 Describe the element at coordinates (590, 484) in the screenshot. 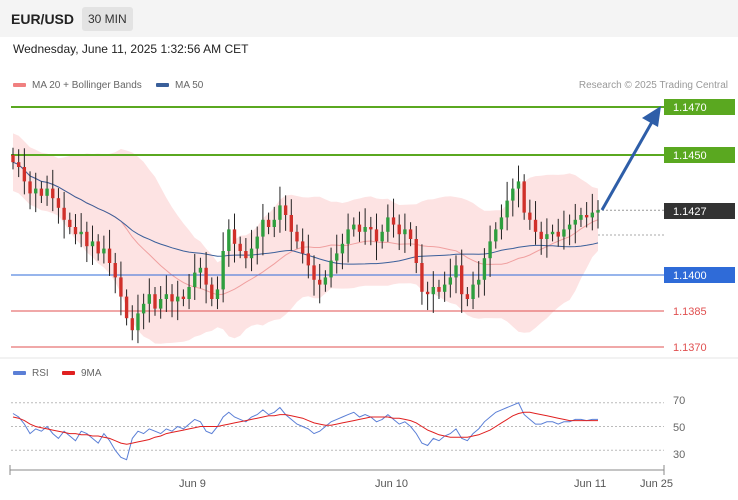

I see `time-label-jun11: Jun 11` at that location.